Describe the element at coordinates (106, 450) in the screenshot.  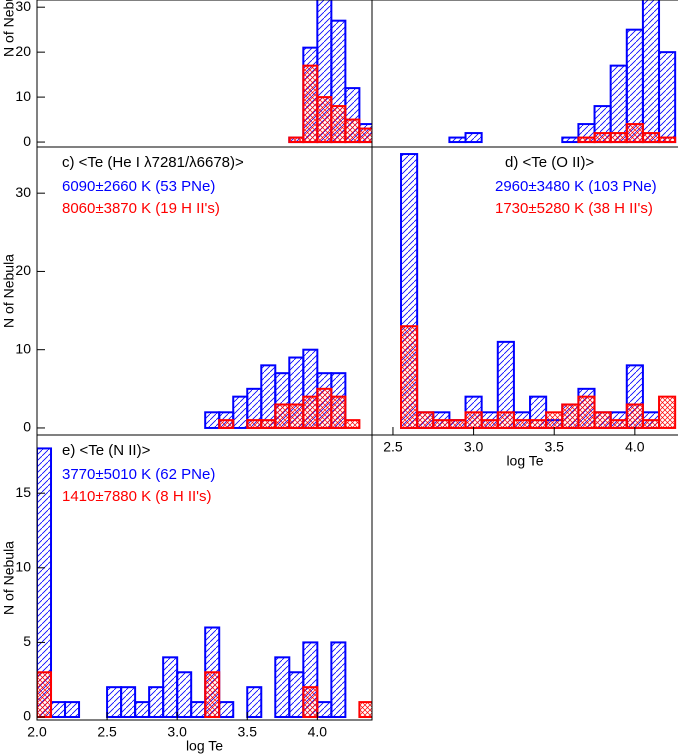
I see `panel-title: e) <Te (N II)>` at that location.